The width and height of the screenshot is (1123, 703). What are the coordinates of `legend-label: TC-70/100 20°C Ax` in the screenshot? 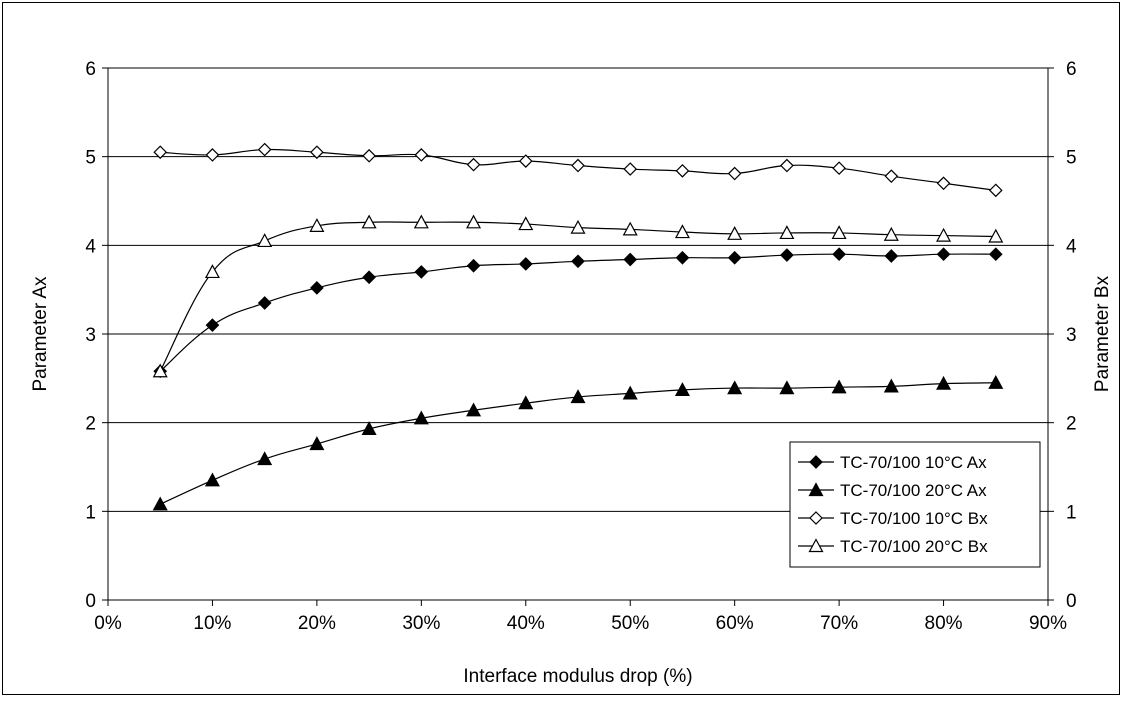 It's located at (913, 490).